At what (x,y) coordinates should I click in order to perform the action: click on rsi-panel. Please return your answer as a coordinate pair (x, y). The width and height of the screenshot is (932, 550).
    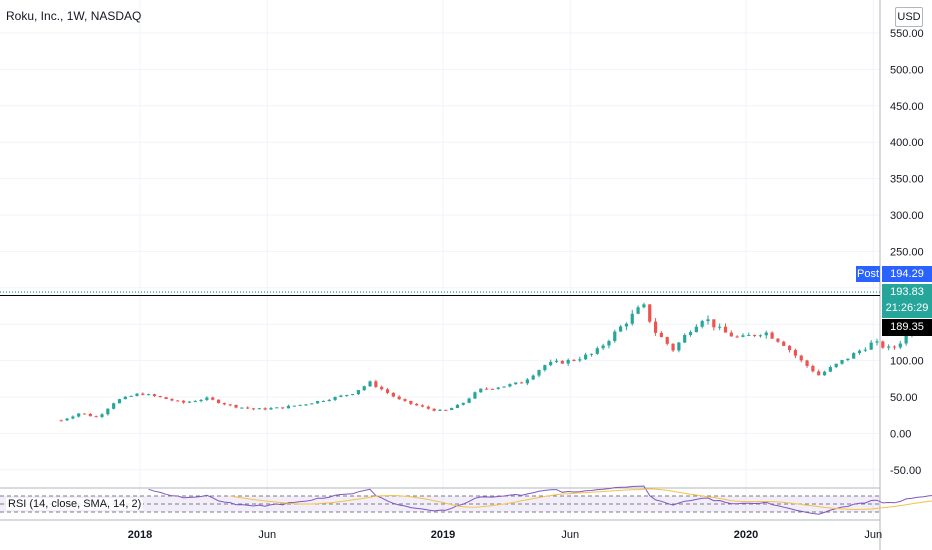
    Looking at the image, I should click on (466, 500).